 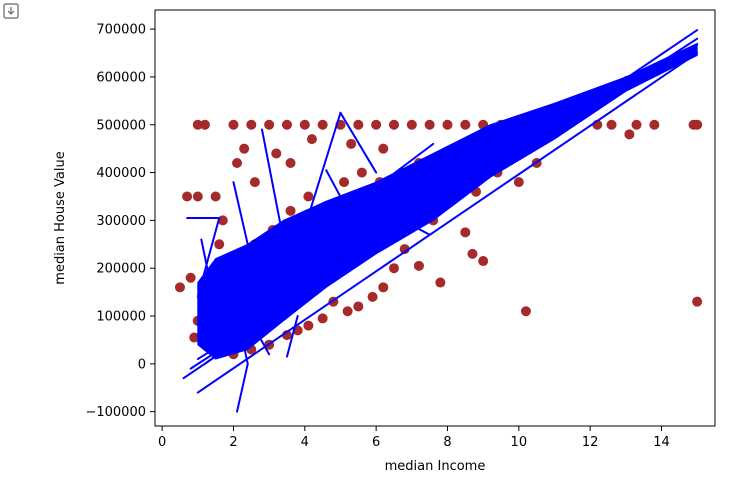 I want to click on x-tick-label: 14, so click(x=661, y=442).